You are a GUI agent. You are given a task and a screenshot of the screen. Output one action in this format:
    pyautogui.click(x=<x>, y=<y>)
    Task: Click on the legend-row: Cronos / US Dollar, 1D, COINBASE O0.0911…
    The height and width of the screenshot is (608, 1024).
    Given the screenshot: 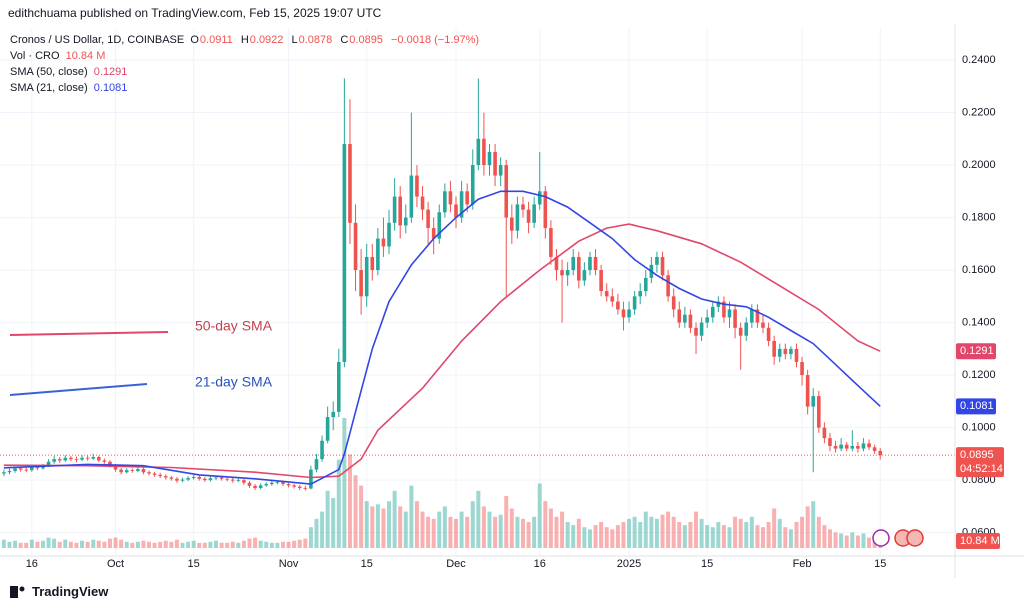 What is the action you would take?
    pyautogui.click(x=247, y=40)
    